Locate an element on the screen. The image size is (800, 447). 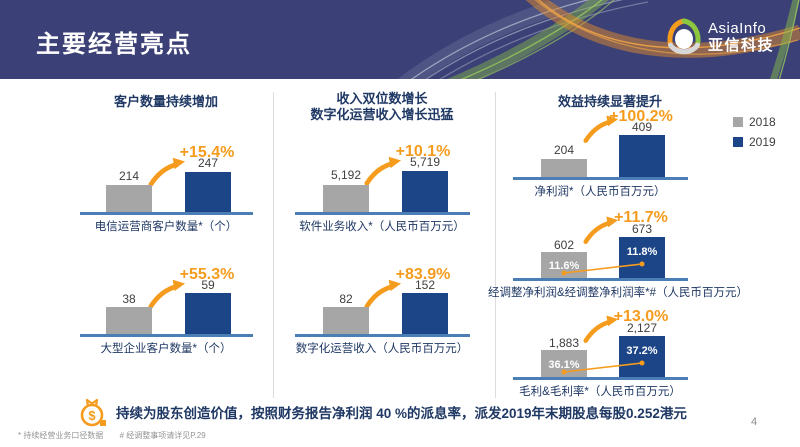
margin-rate-2019: 37.2% is located at coordinates (642, 351).